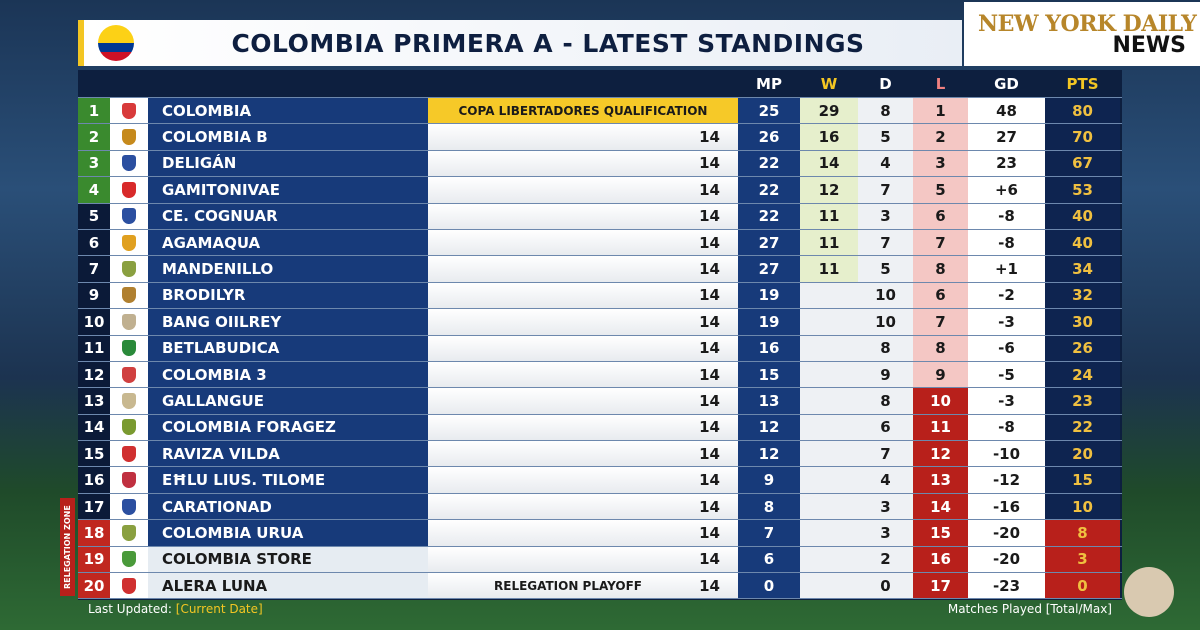 The width and height of the screenshot is (1200, 630). I want to click on header-l: L, so click(940, 83).